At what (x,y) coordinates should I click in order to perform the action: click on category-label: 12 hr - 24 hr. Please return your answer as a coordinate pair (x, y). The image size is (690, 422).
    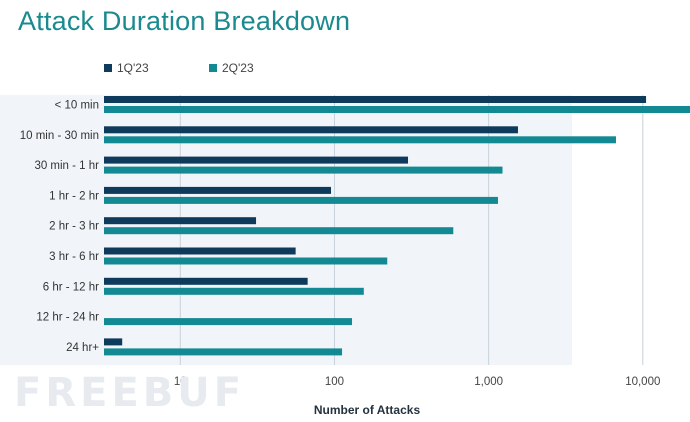
    Looking at the image, I should click on (67, 318).